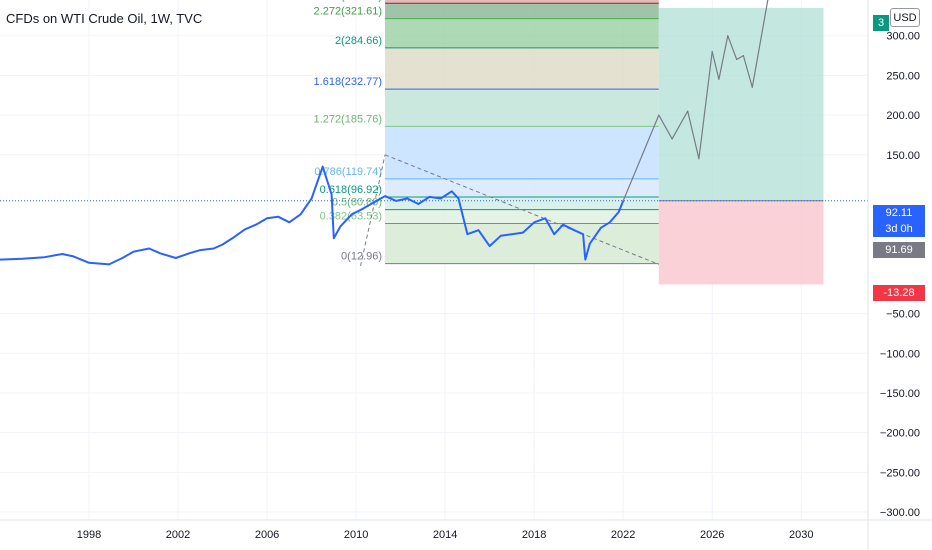 This screenshot has width=932, height=550. I want to click on y-tick-label: −50.00, so click(903, 315).